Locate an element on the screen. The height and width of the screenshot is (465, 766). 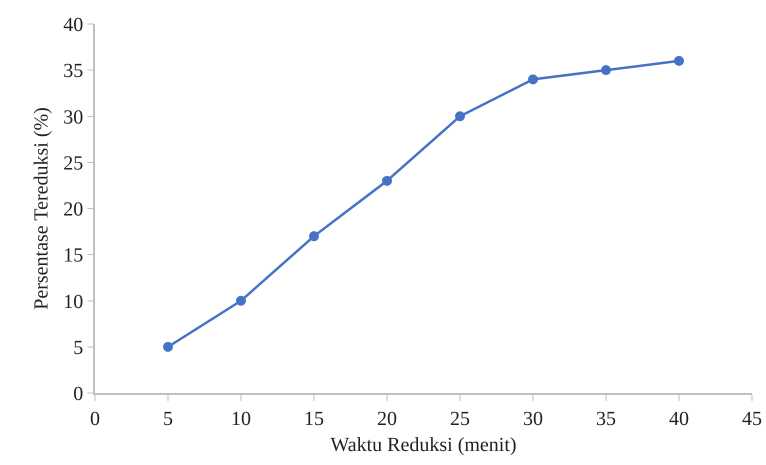
x-tick-label: 0 is located at coordinates (95, 419).